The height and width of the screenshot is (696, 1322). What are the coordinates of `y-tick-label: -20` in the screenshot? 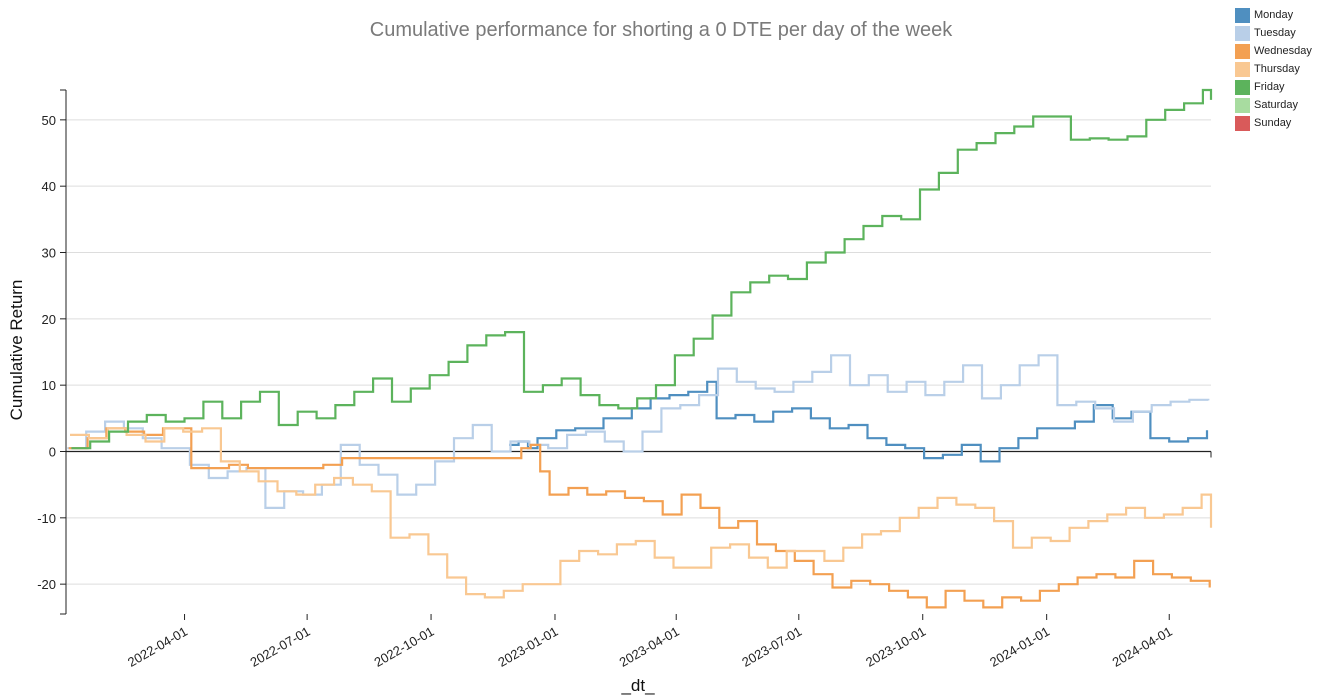 It's located at (46, 584).